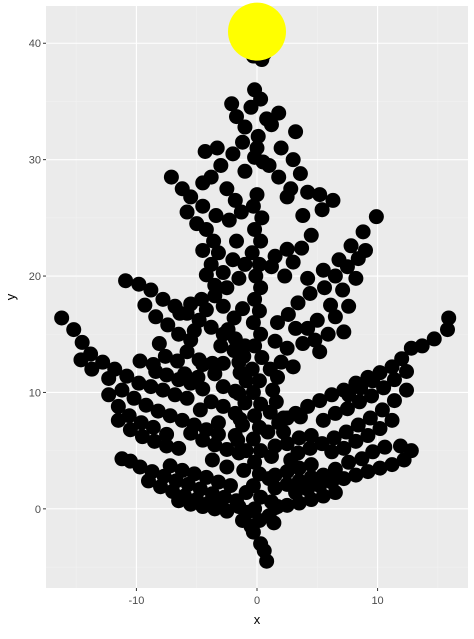 This screenshot has height=639, width=474. What do you see at coordinates (35, 393) in the screenshot?
I see `y-tick-label: 10` at bounding box center [35, 393].